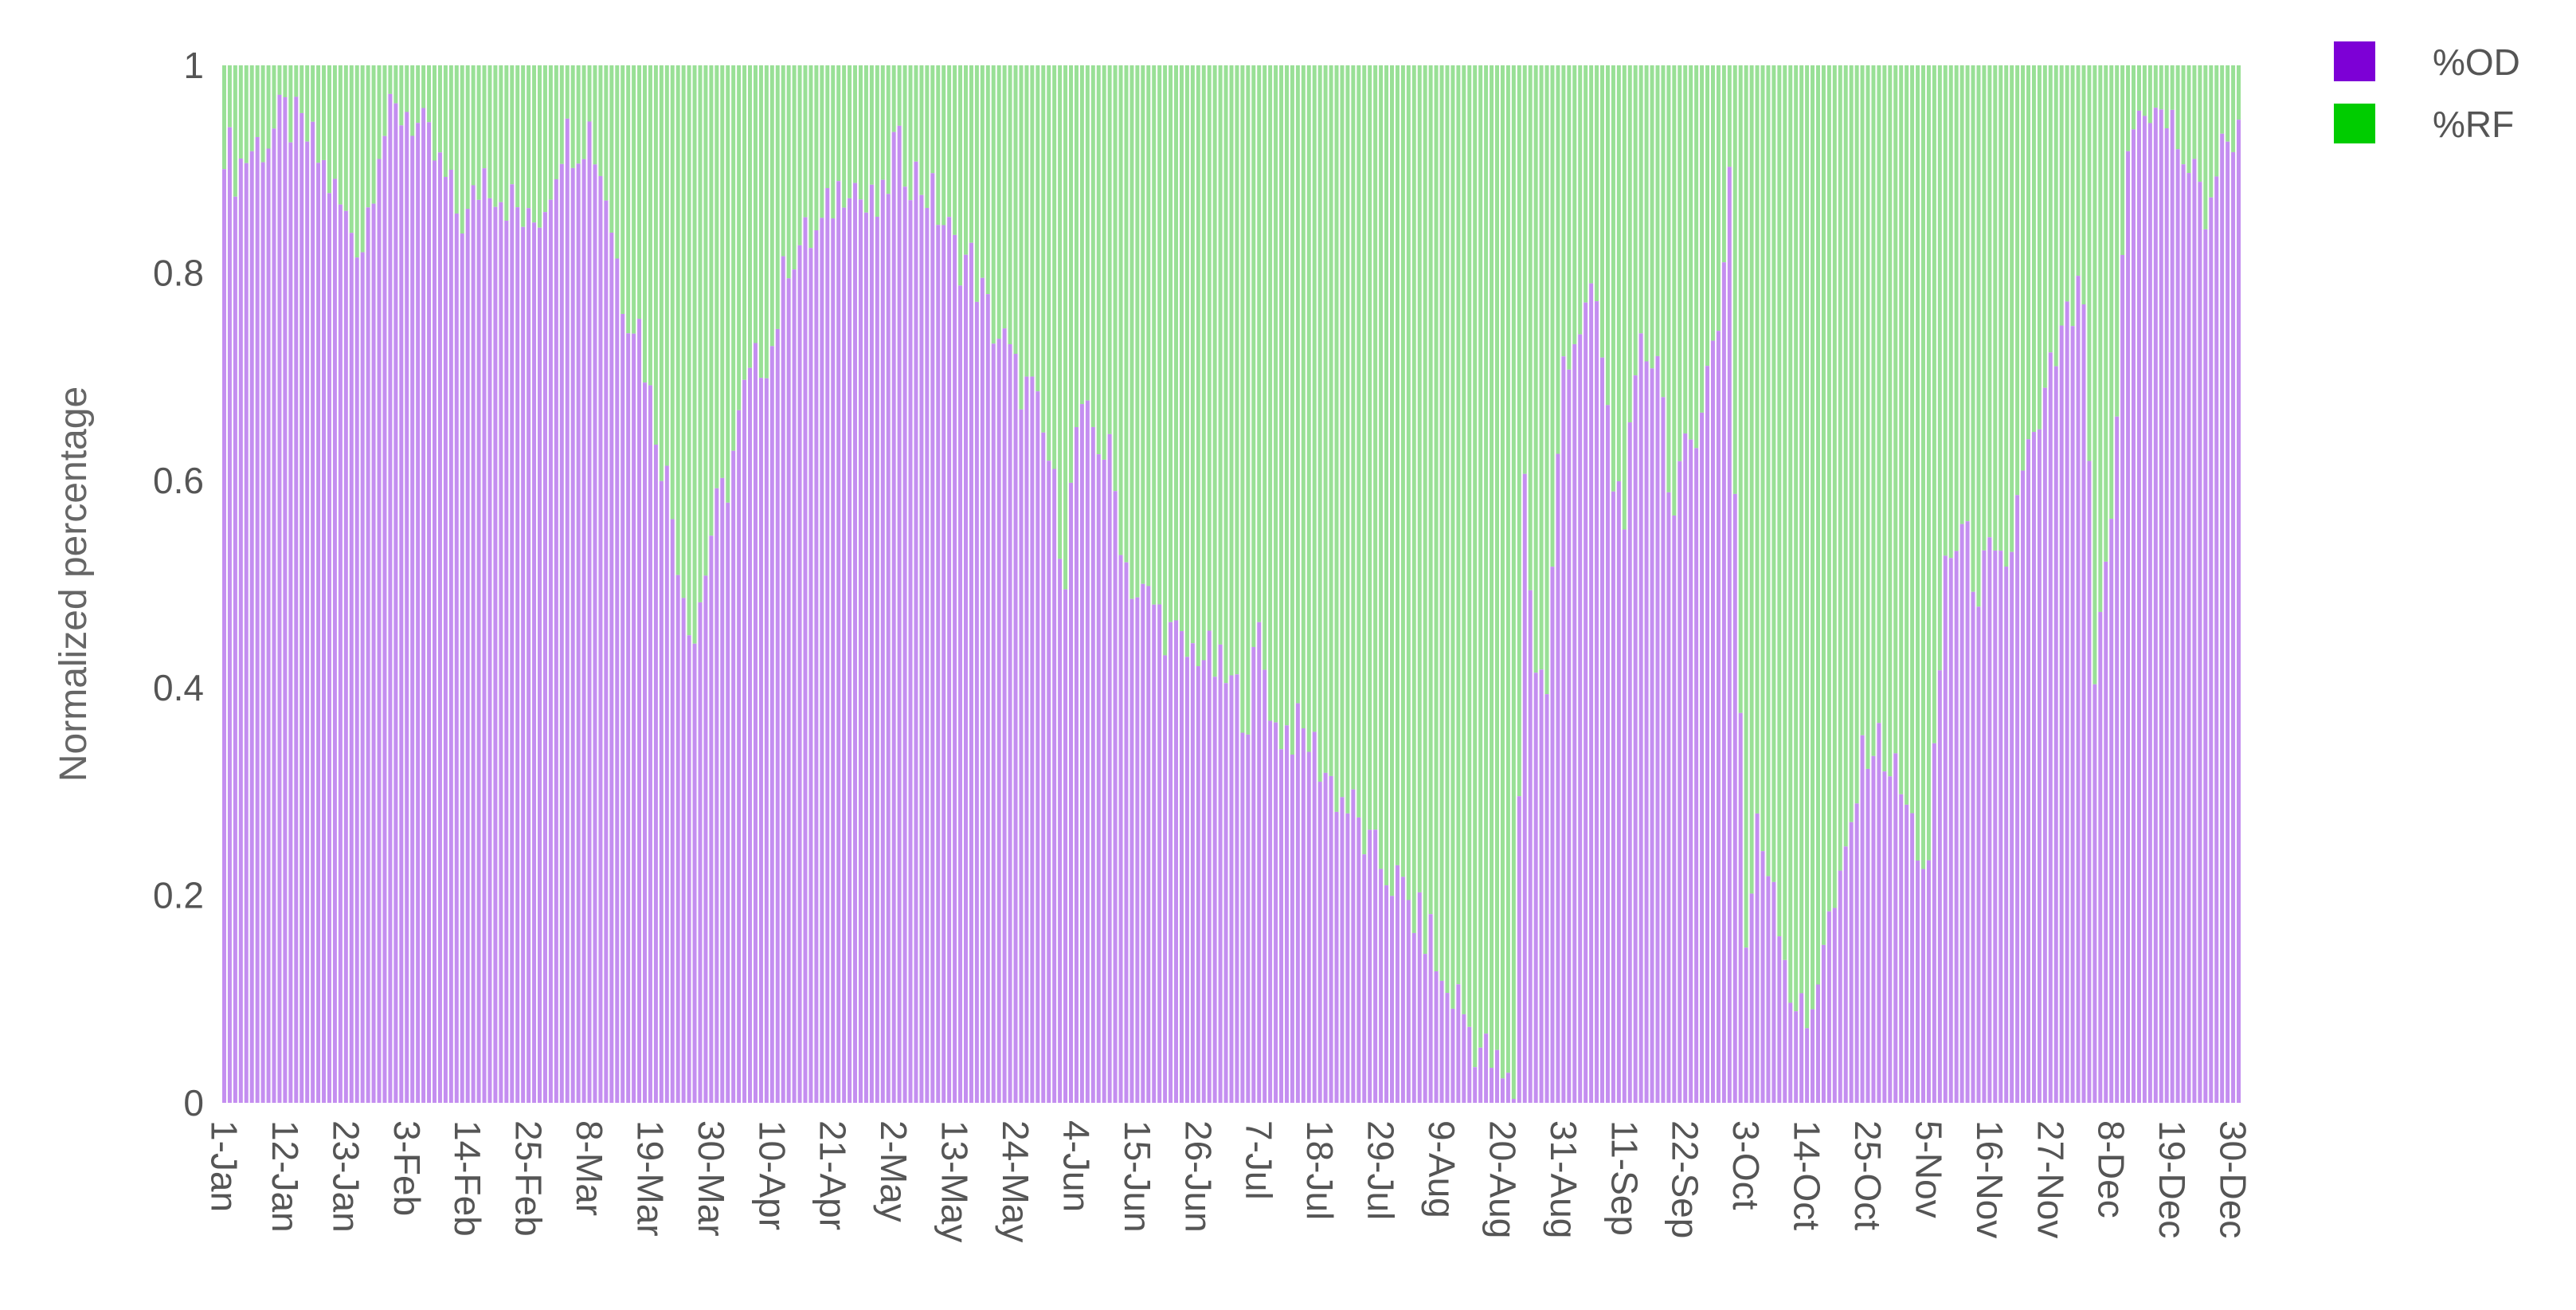 Image resolution: width=2576 pixels, height=1310 pixels. I want to click on legend-swatch, so click(2354, 123).